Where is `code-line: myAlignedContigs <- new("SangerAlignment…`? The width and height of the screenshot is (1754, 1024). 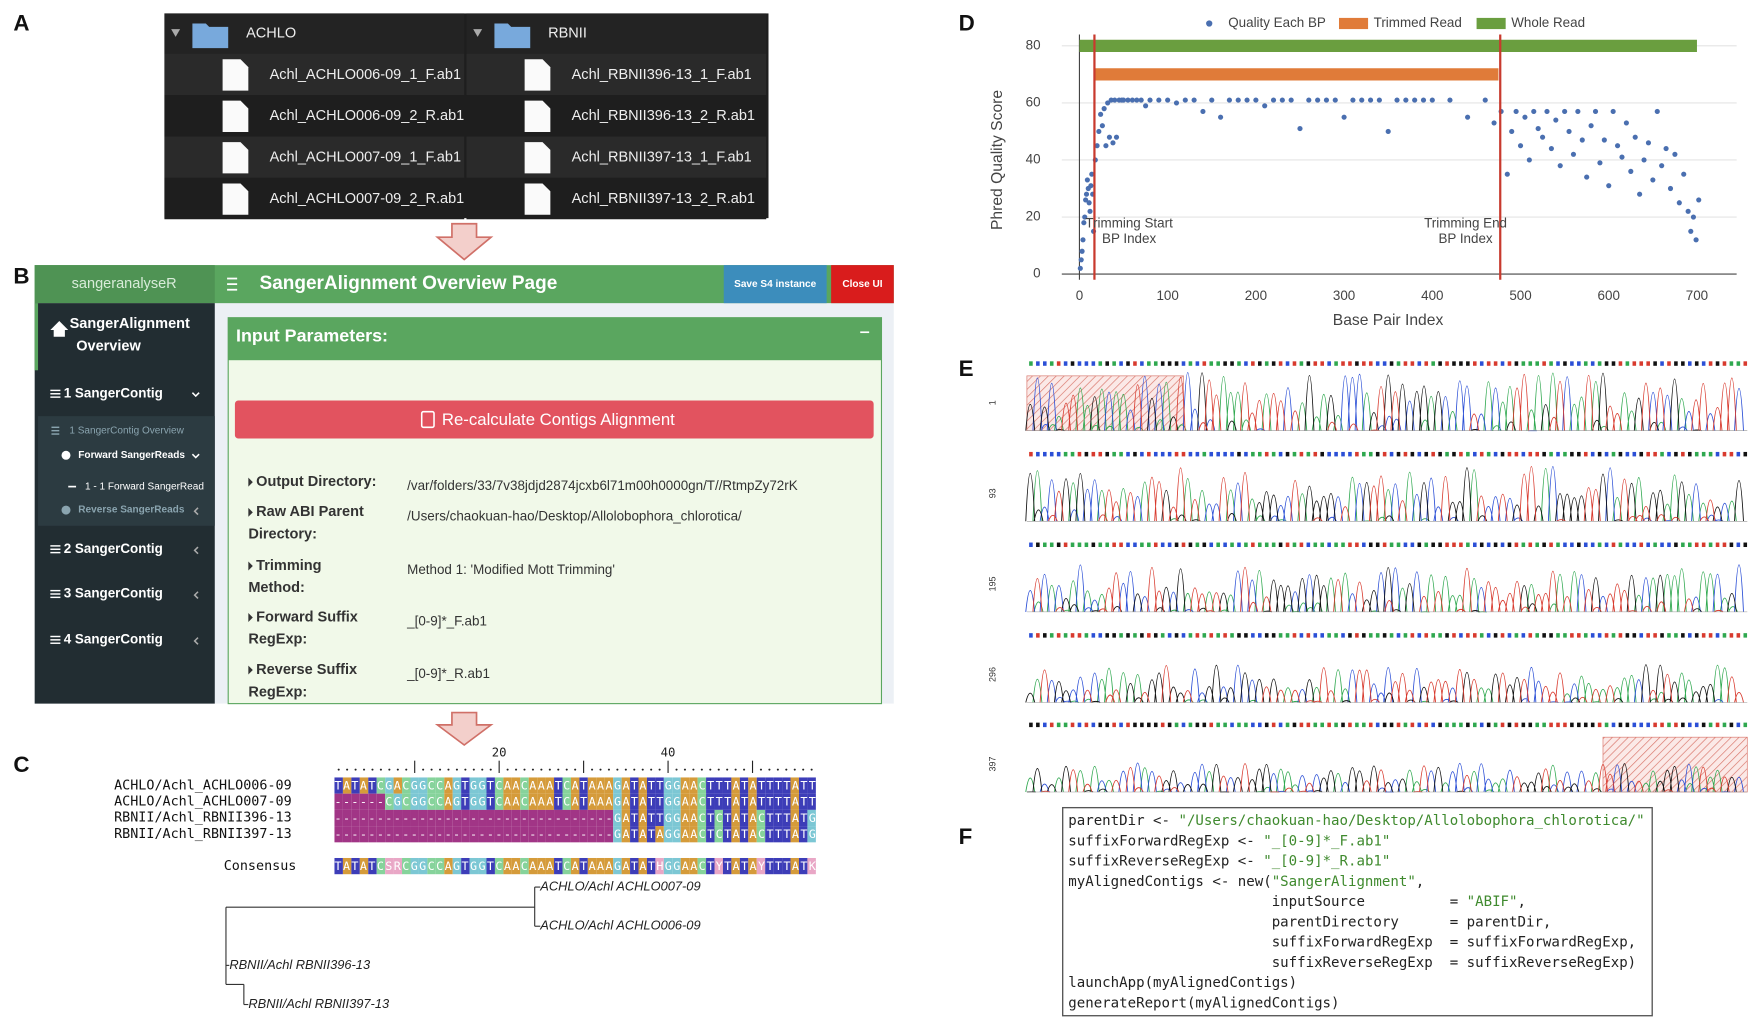
code-line: myAlignedContigs <- new("SangerAlignment… is located at coordinates (1246, 882).